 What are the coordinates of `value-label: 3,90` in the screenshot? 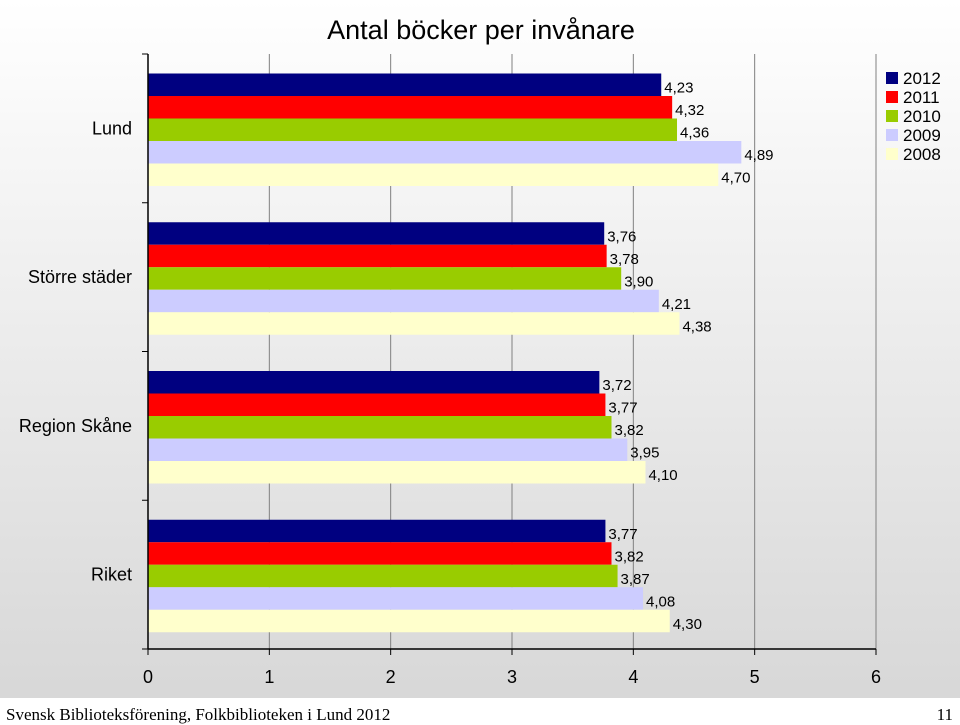 It's located at (638, 281).